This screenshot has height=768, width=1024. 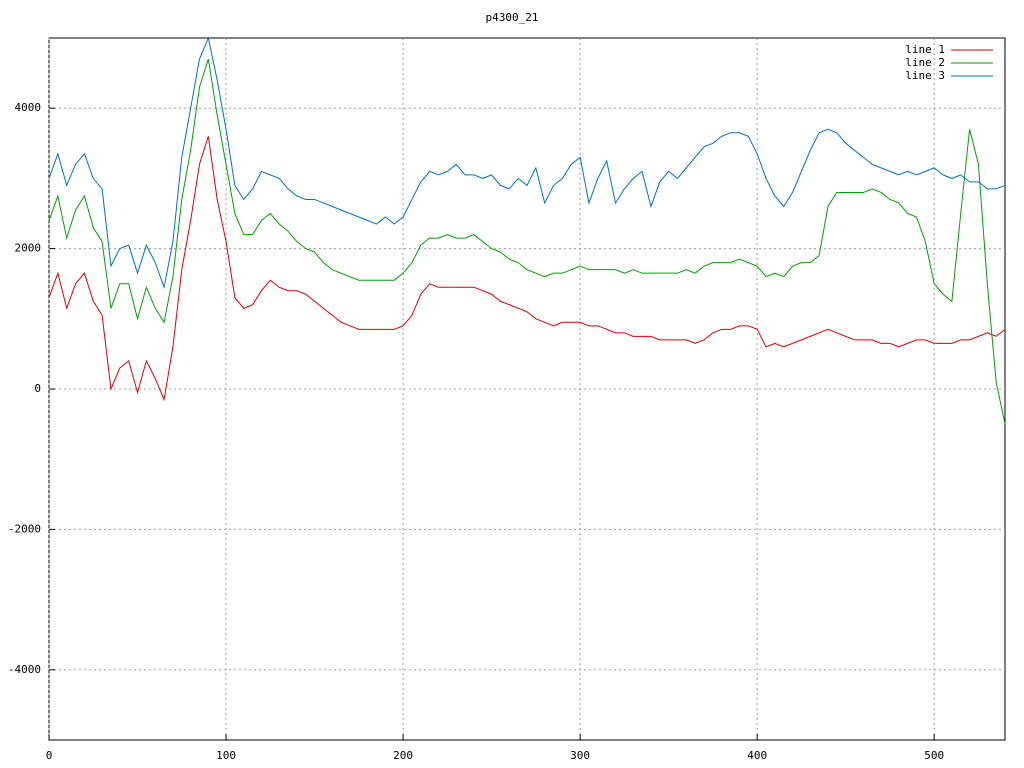 What do you see at coordinates (925, 75) in the screenshot?
I see `legend-label: line 3` at bounding box center [925, 75].